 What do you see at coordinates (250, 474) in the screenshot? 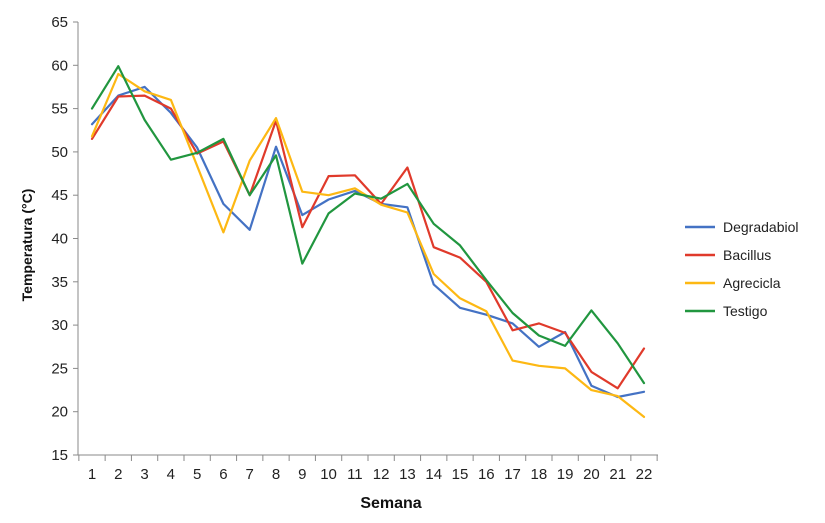
I see `x-tick-label: 7` at bounding box center [250, 474].